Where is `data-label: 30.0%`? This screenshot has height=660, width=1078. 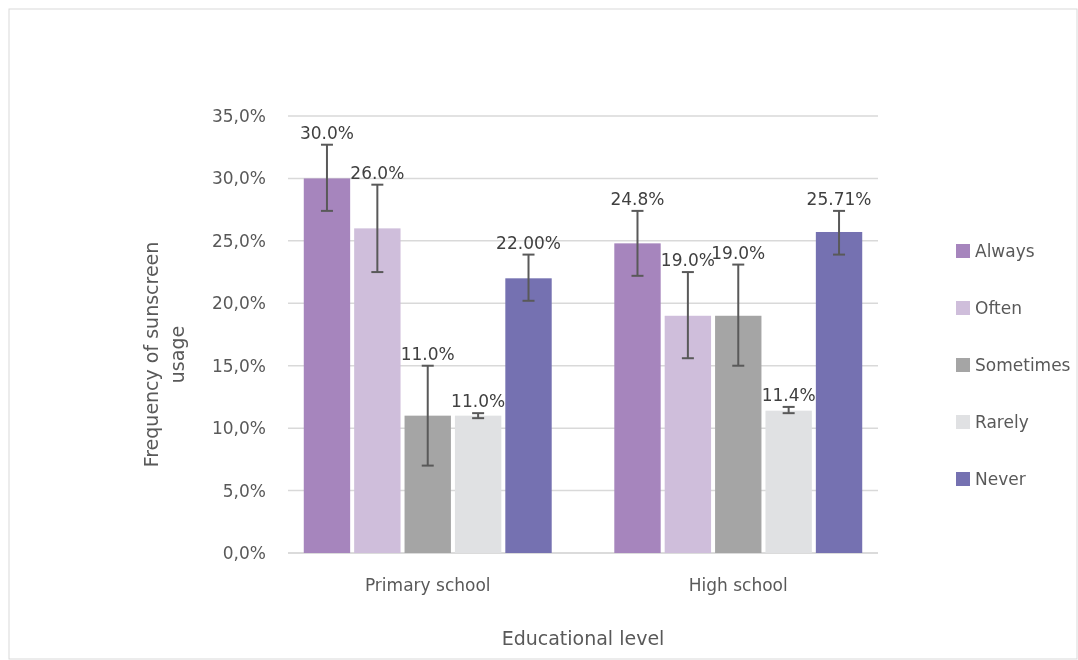
data-label: 30.0% is located at coordinates (326, 132).